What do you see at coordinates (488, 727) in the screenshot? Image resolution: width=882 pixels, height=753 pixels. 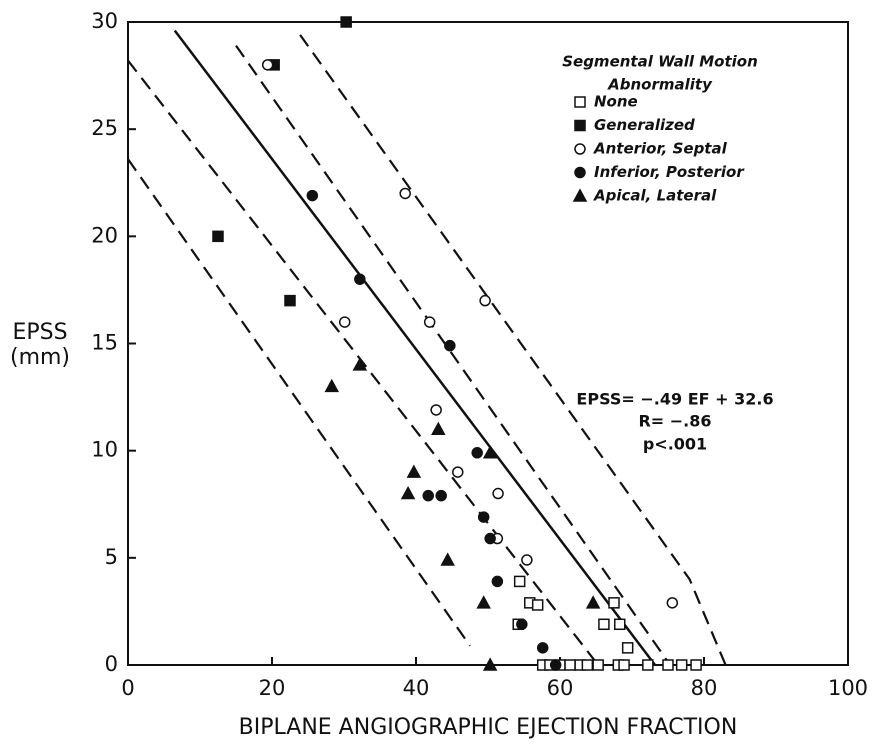 I see `x-axis-label: BIPLANE ANGIOGRAPHIC EJECTION FRACTION` at bounding box center [488, 727].